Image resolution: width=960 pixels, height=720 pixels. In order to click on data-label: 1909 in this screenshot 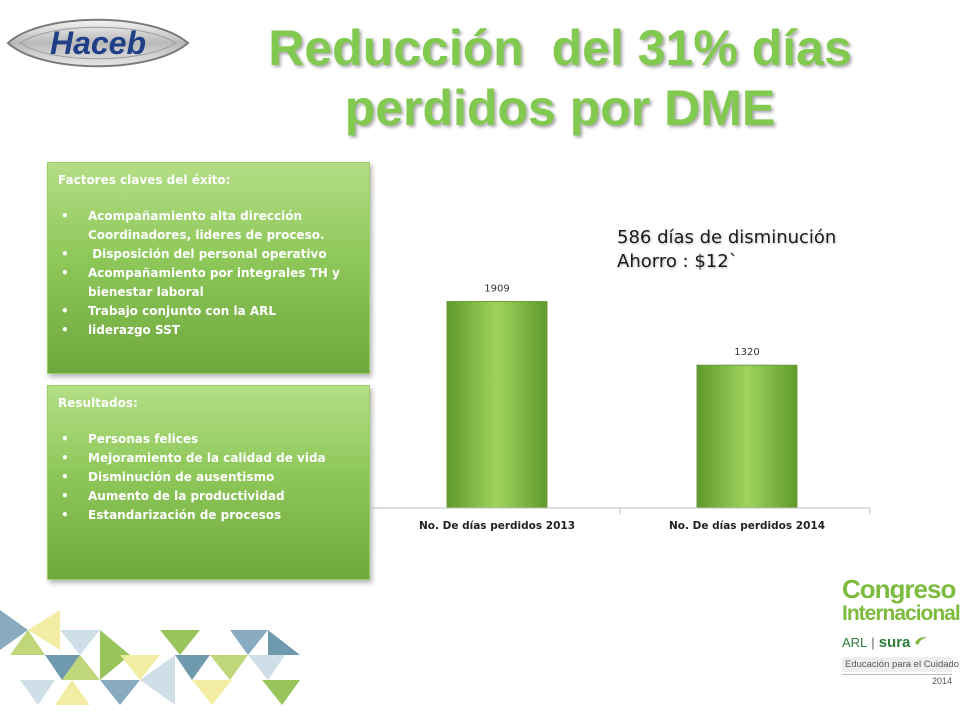, I will do `click(496, 288)`.